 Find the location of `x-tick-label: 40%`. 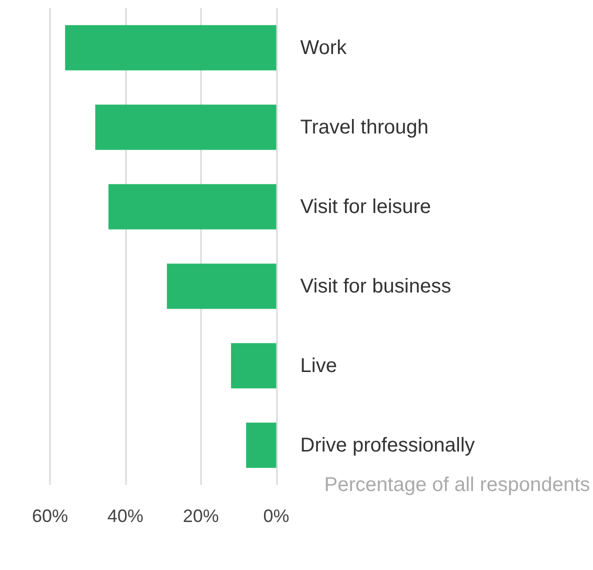

x-tick-label: 40% is located at coordinates (125, 516).